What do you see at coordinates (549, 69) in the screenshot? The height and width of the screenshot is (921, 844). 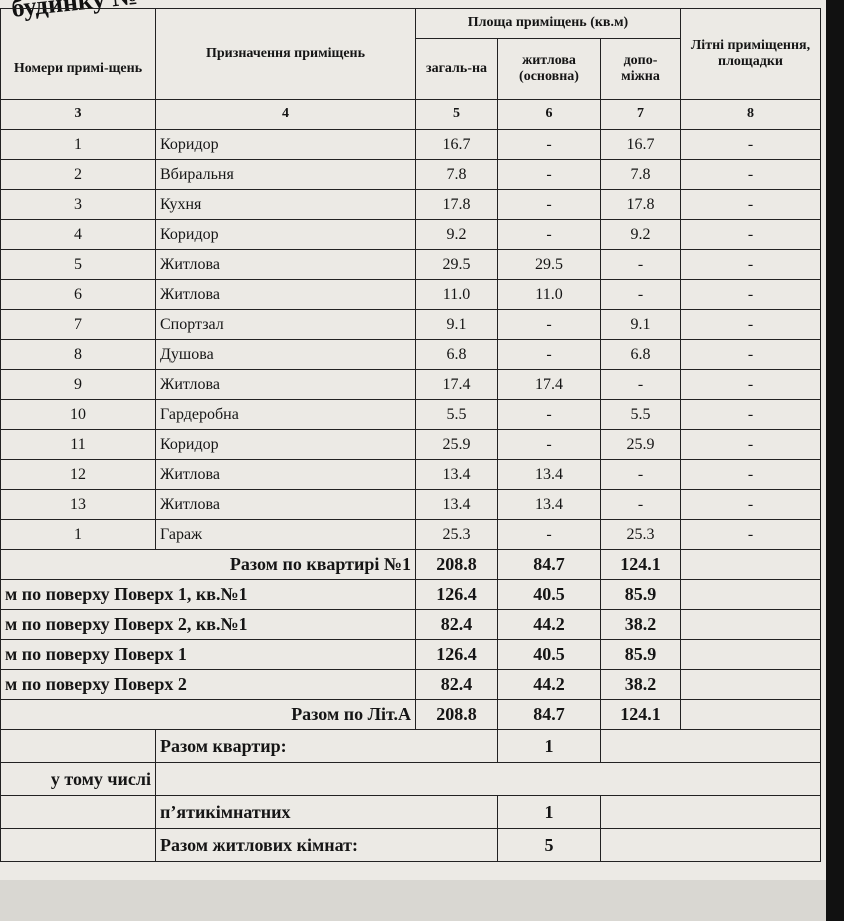 I see `header-cell: житлова (основна)` at bounding box center [549, 69].